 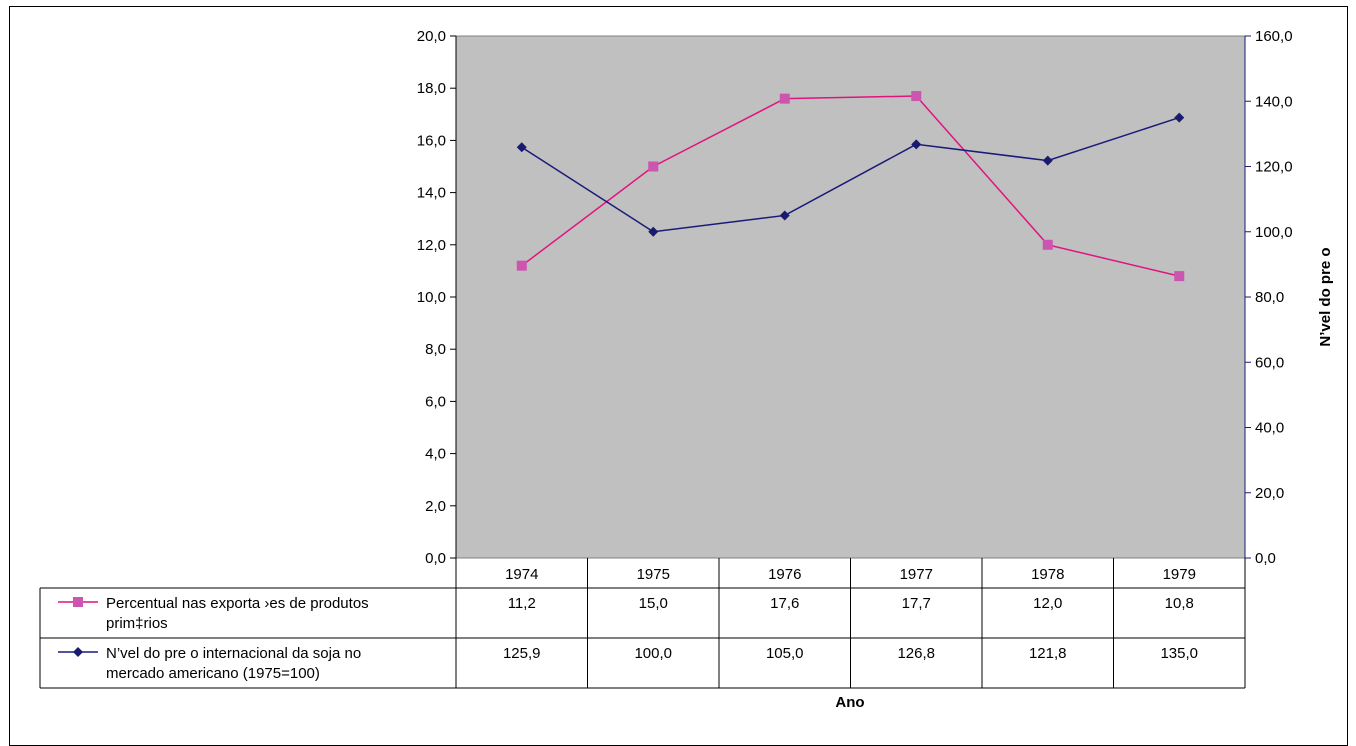 What do you see at coordinates (1265, 558) in the screenshot?
I see `right-tick-label: 0,0` at bounding box center [1265, 558].